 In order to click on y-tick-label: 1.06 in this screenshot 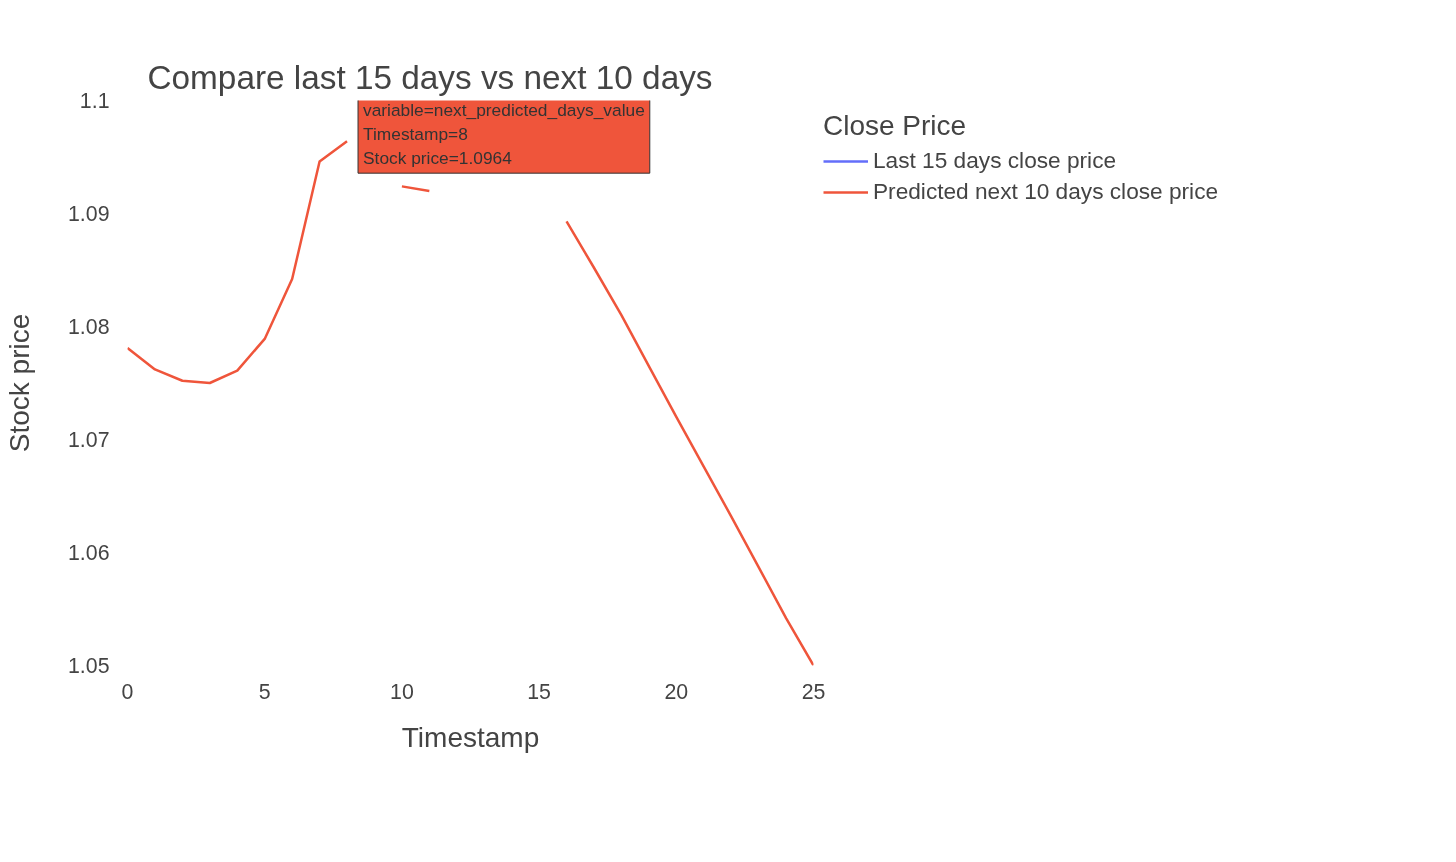, I will do `click(88, 553)`.